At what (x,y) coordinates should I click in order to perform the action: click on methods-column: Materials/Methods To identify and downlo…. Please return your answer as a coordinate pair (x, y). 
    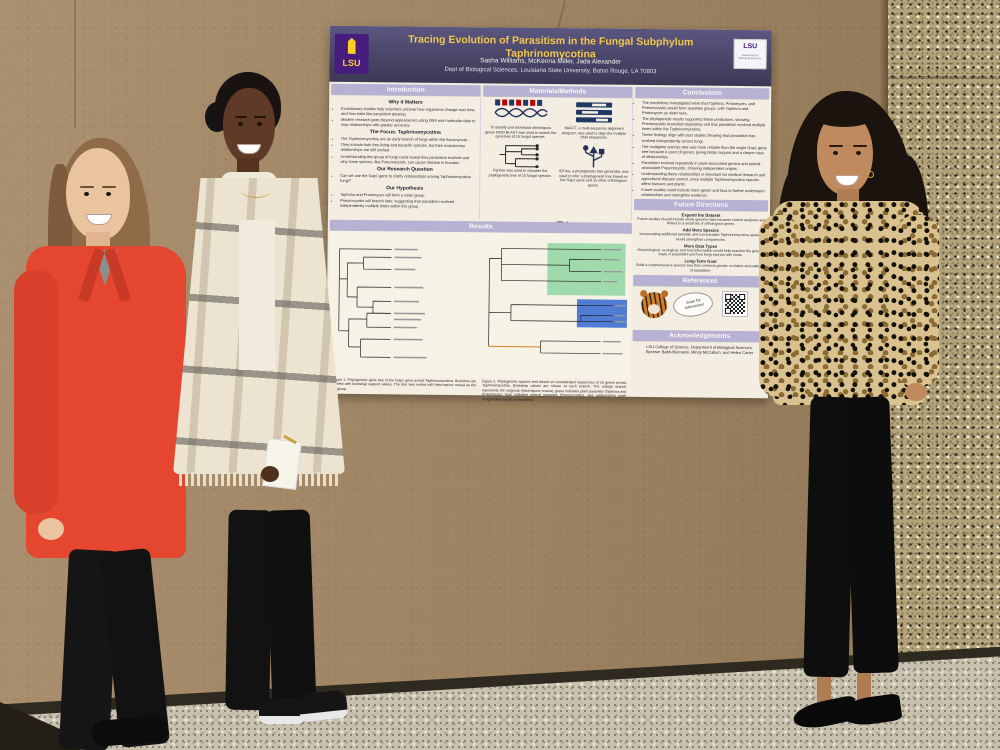
    Looking at the image, I should click on (557, 186).